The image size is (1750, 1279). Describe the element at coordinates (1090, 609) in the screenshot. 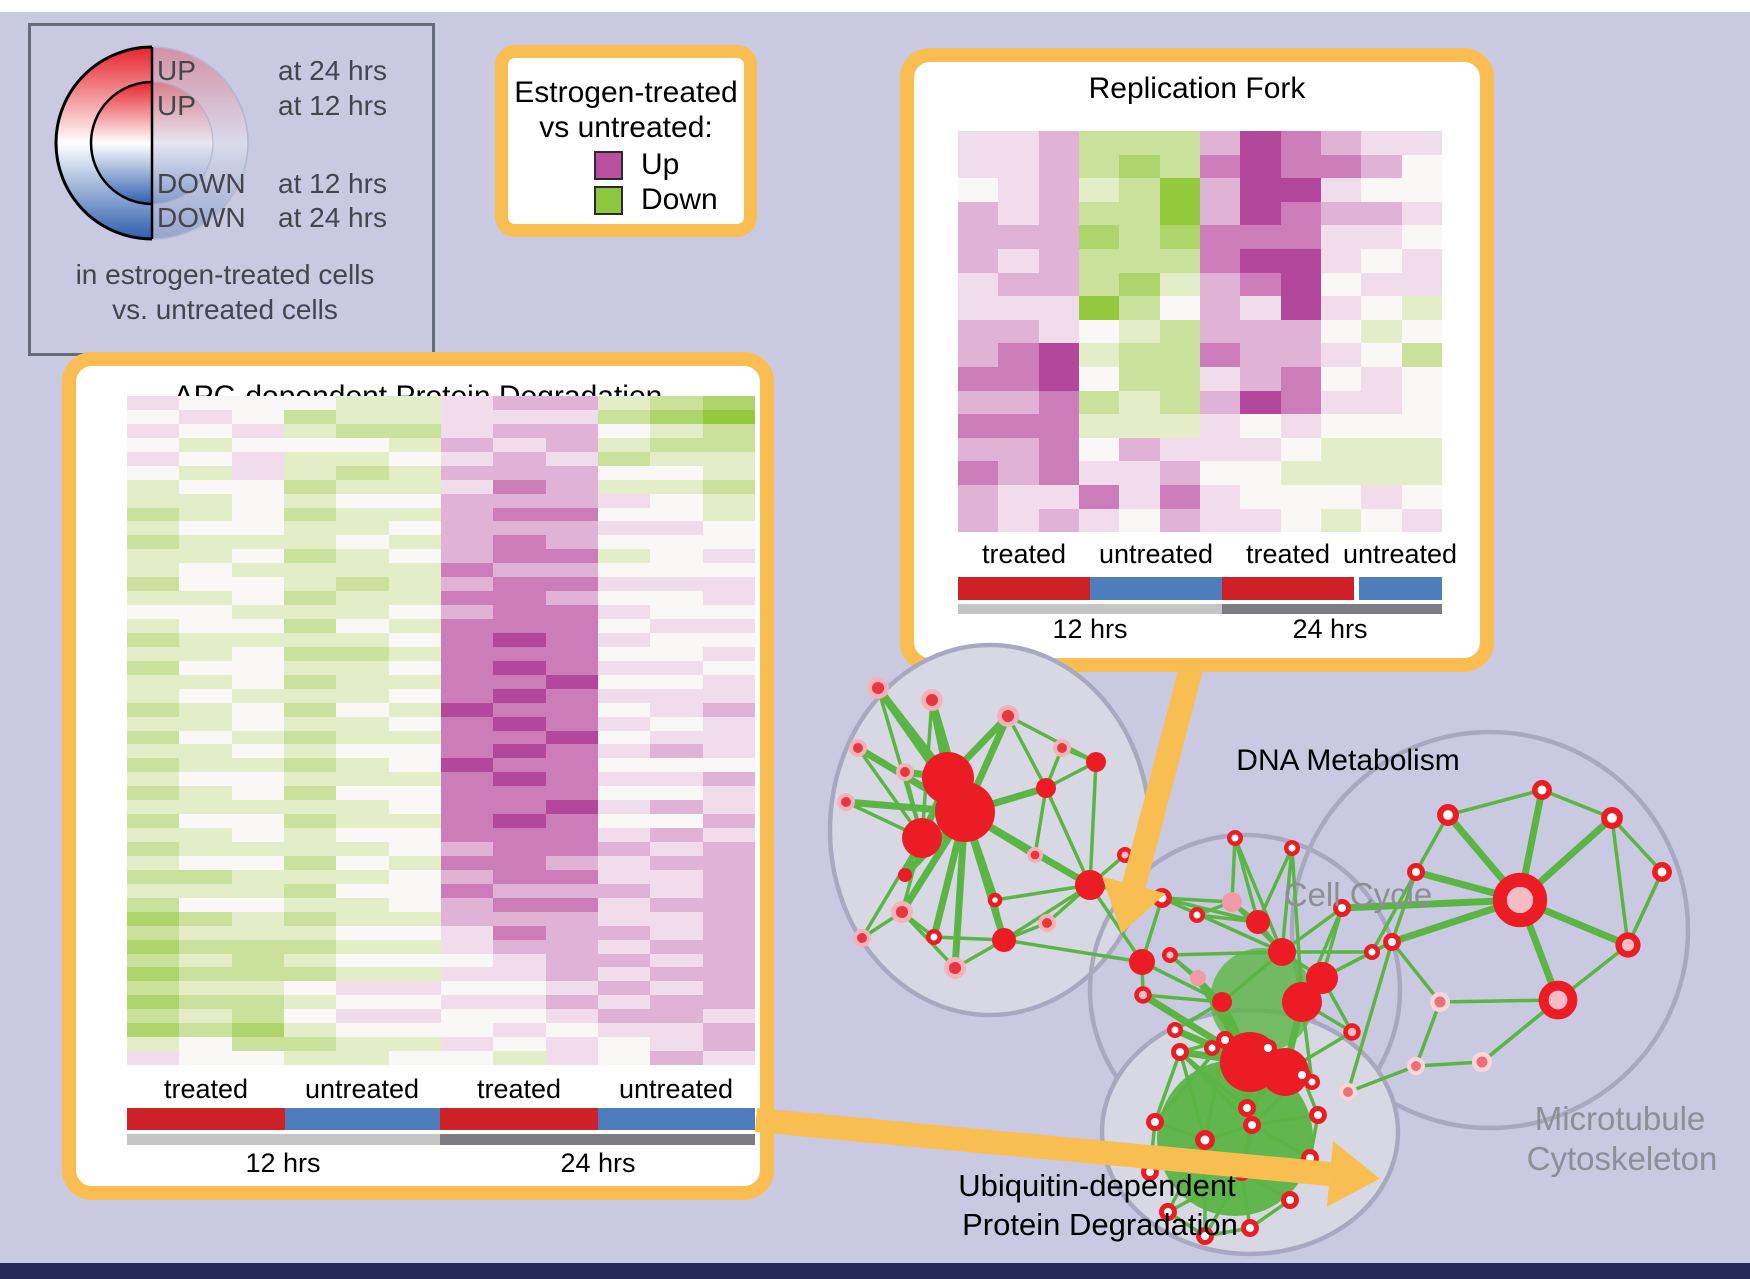

I see `time-bar` at that location.